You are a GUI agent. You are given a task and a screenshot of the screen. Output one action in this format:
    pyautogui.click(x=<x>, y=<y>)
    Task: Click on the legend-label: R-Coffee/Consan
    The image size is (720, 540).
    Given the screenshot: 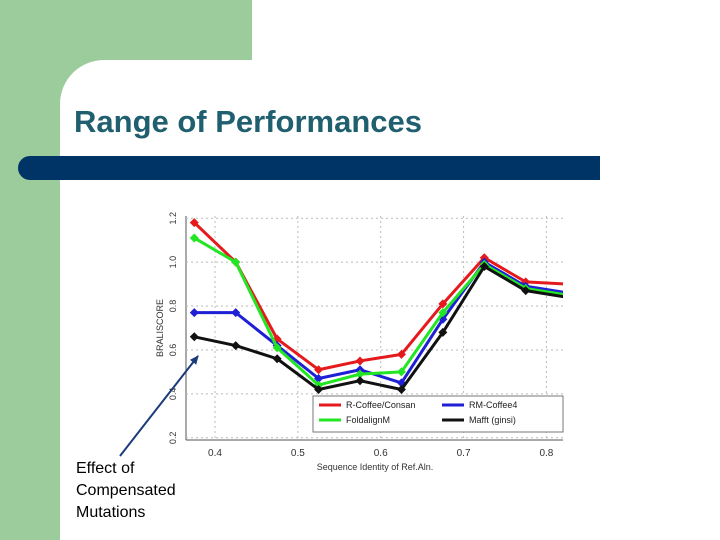 What is the action you would take?
    pyautogui.click(x=380, y=405)
    